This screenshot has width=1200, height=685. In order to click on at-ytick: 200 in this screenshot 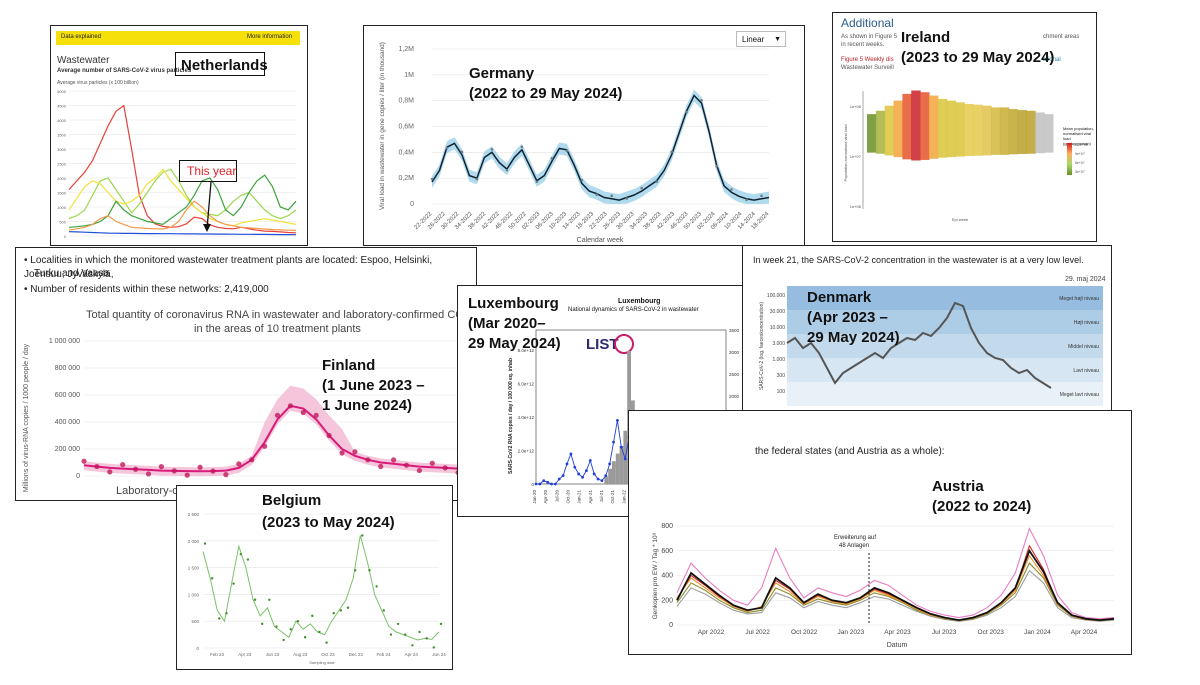, I will do `click(667, 600)`.